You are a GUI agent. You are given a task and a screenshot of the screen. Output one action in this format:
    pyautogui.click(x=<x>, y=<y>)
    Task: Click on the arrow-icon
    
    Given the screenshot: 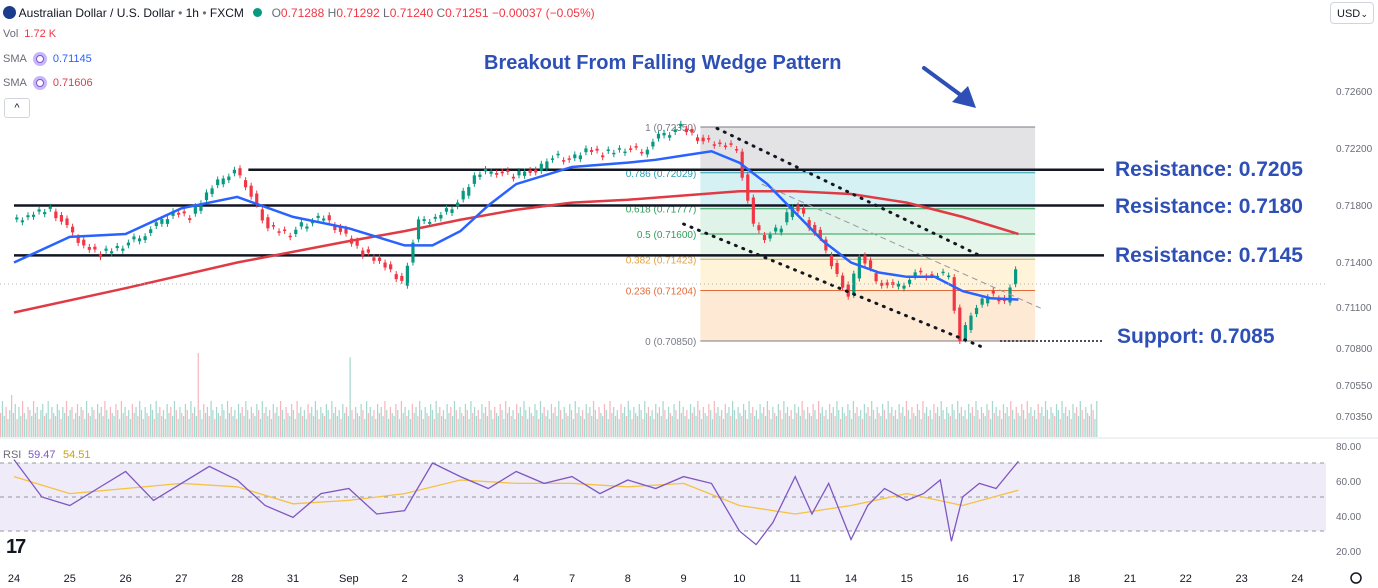 What is the action you would take?
    pyautogui.click(x=943, y=82)
    